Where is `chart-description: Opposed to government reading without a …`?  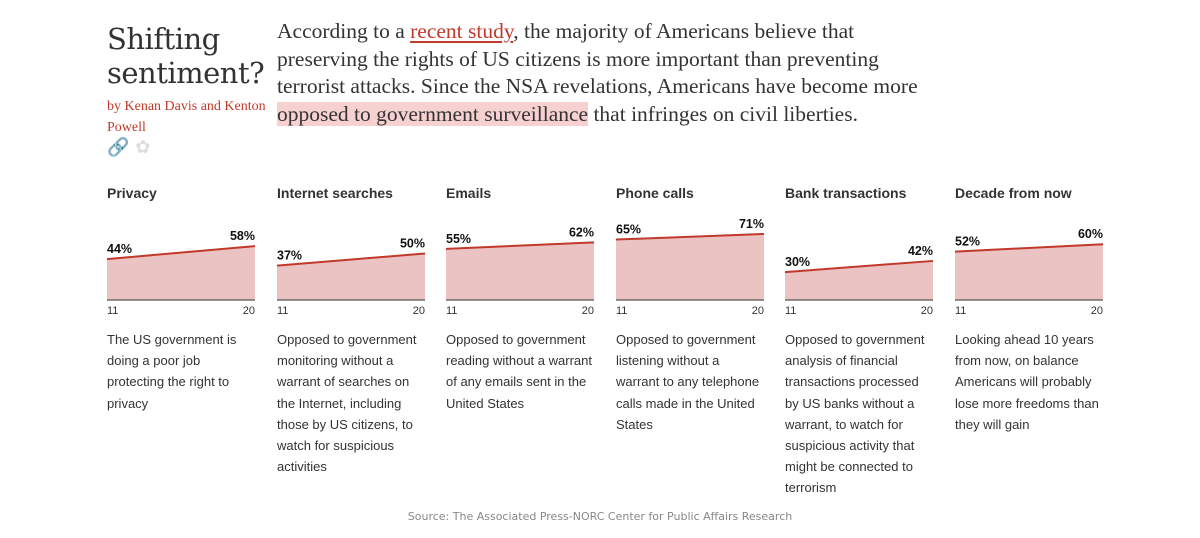 chart-description: Opposed to government reading without a … is located at coordinates (519, 371).